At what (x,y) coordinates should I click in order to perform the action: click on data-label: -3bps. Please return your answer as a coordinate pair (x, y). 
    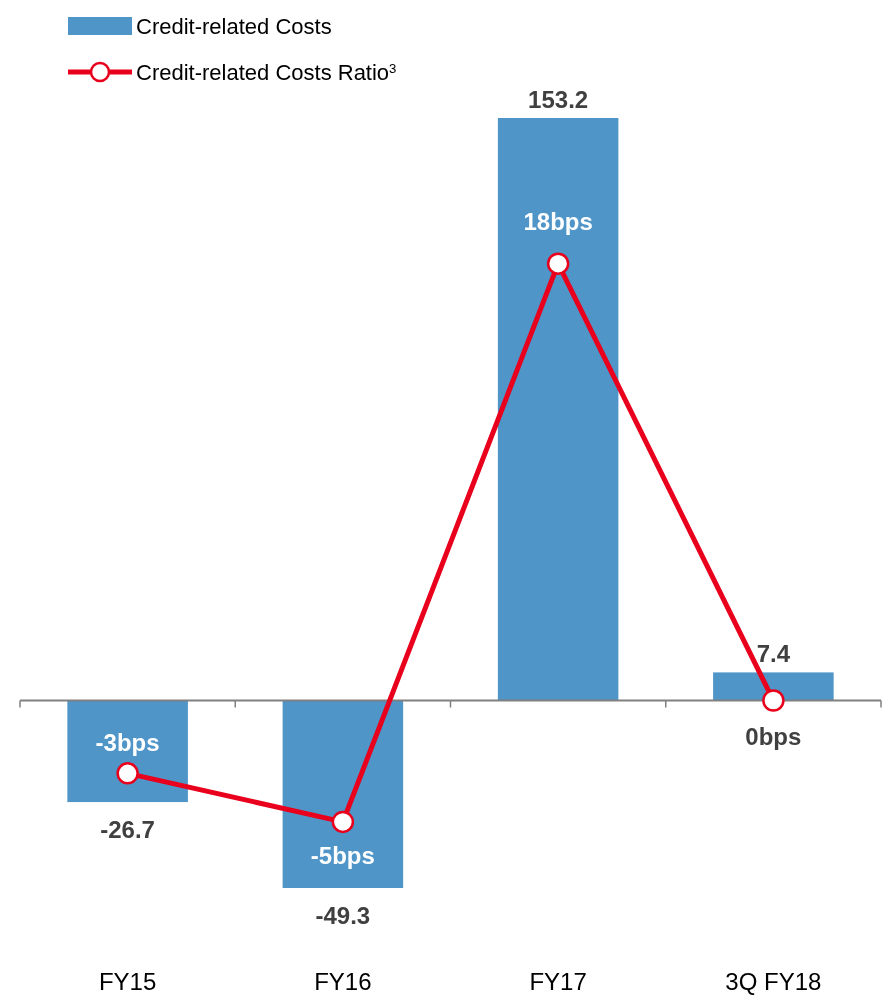
    Looking at the image, I should click on (127, 743).